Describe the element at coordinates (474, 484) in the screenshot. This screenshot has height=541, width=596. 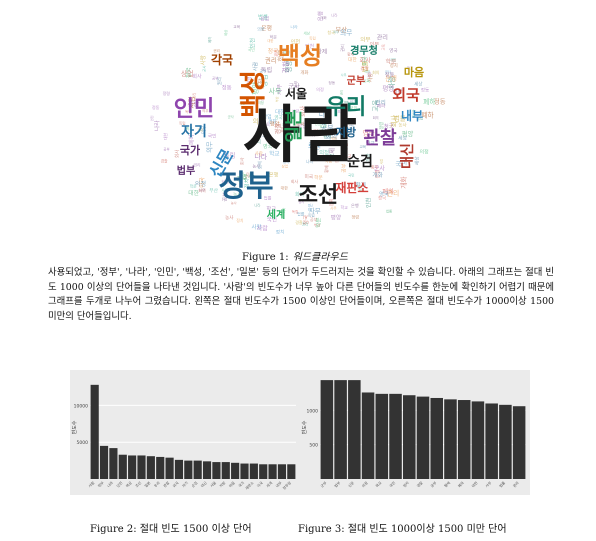
I see `x-tick-label: 대한` at that location.